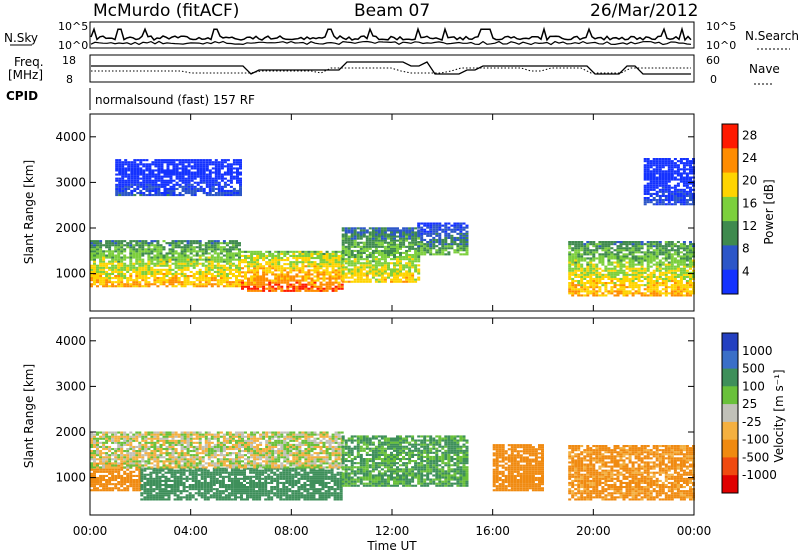 This screenshot has height=554, width=800. What do you see at coordinates (69, 79) in the screenshot?
I see `freq-tick-low: 8` at bounding box center [69, 79].